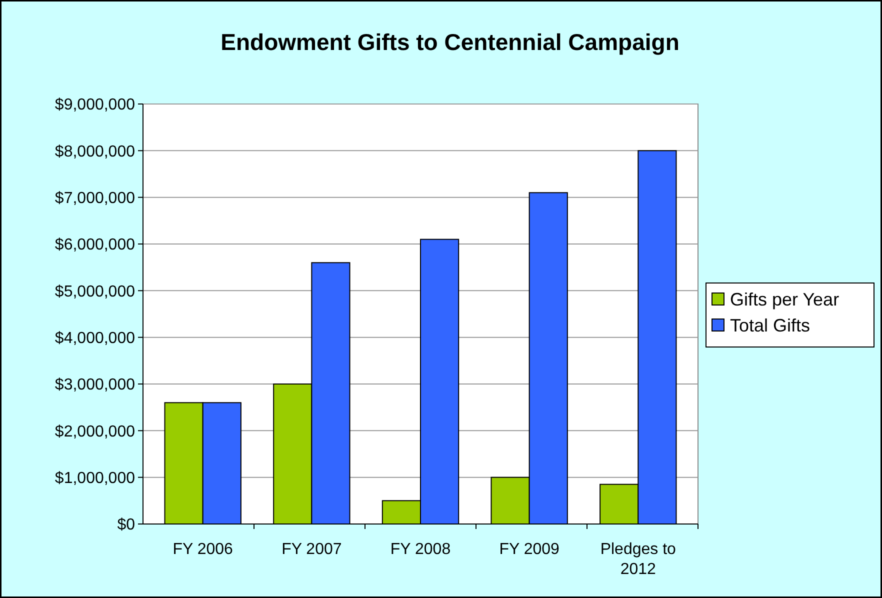 Image resolution: width=882 pixels, height=598 pixels. Describe the element at coordinates (770, 325) in the screenshot. I see `legend-label: Total Gifts` at that location.